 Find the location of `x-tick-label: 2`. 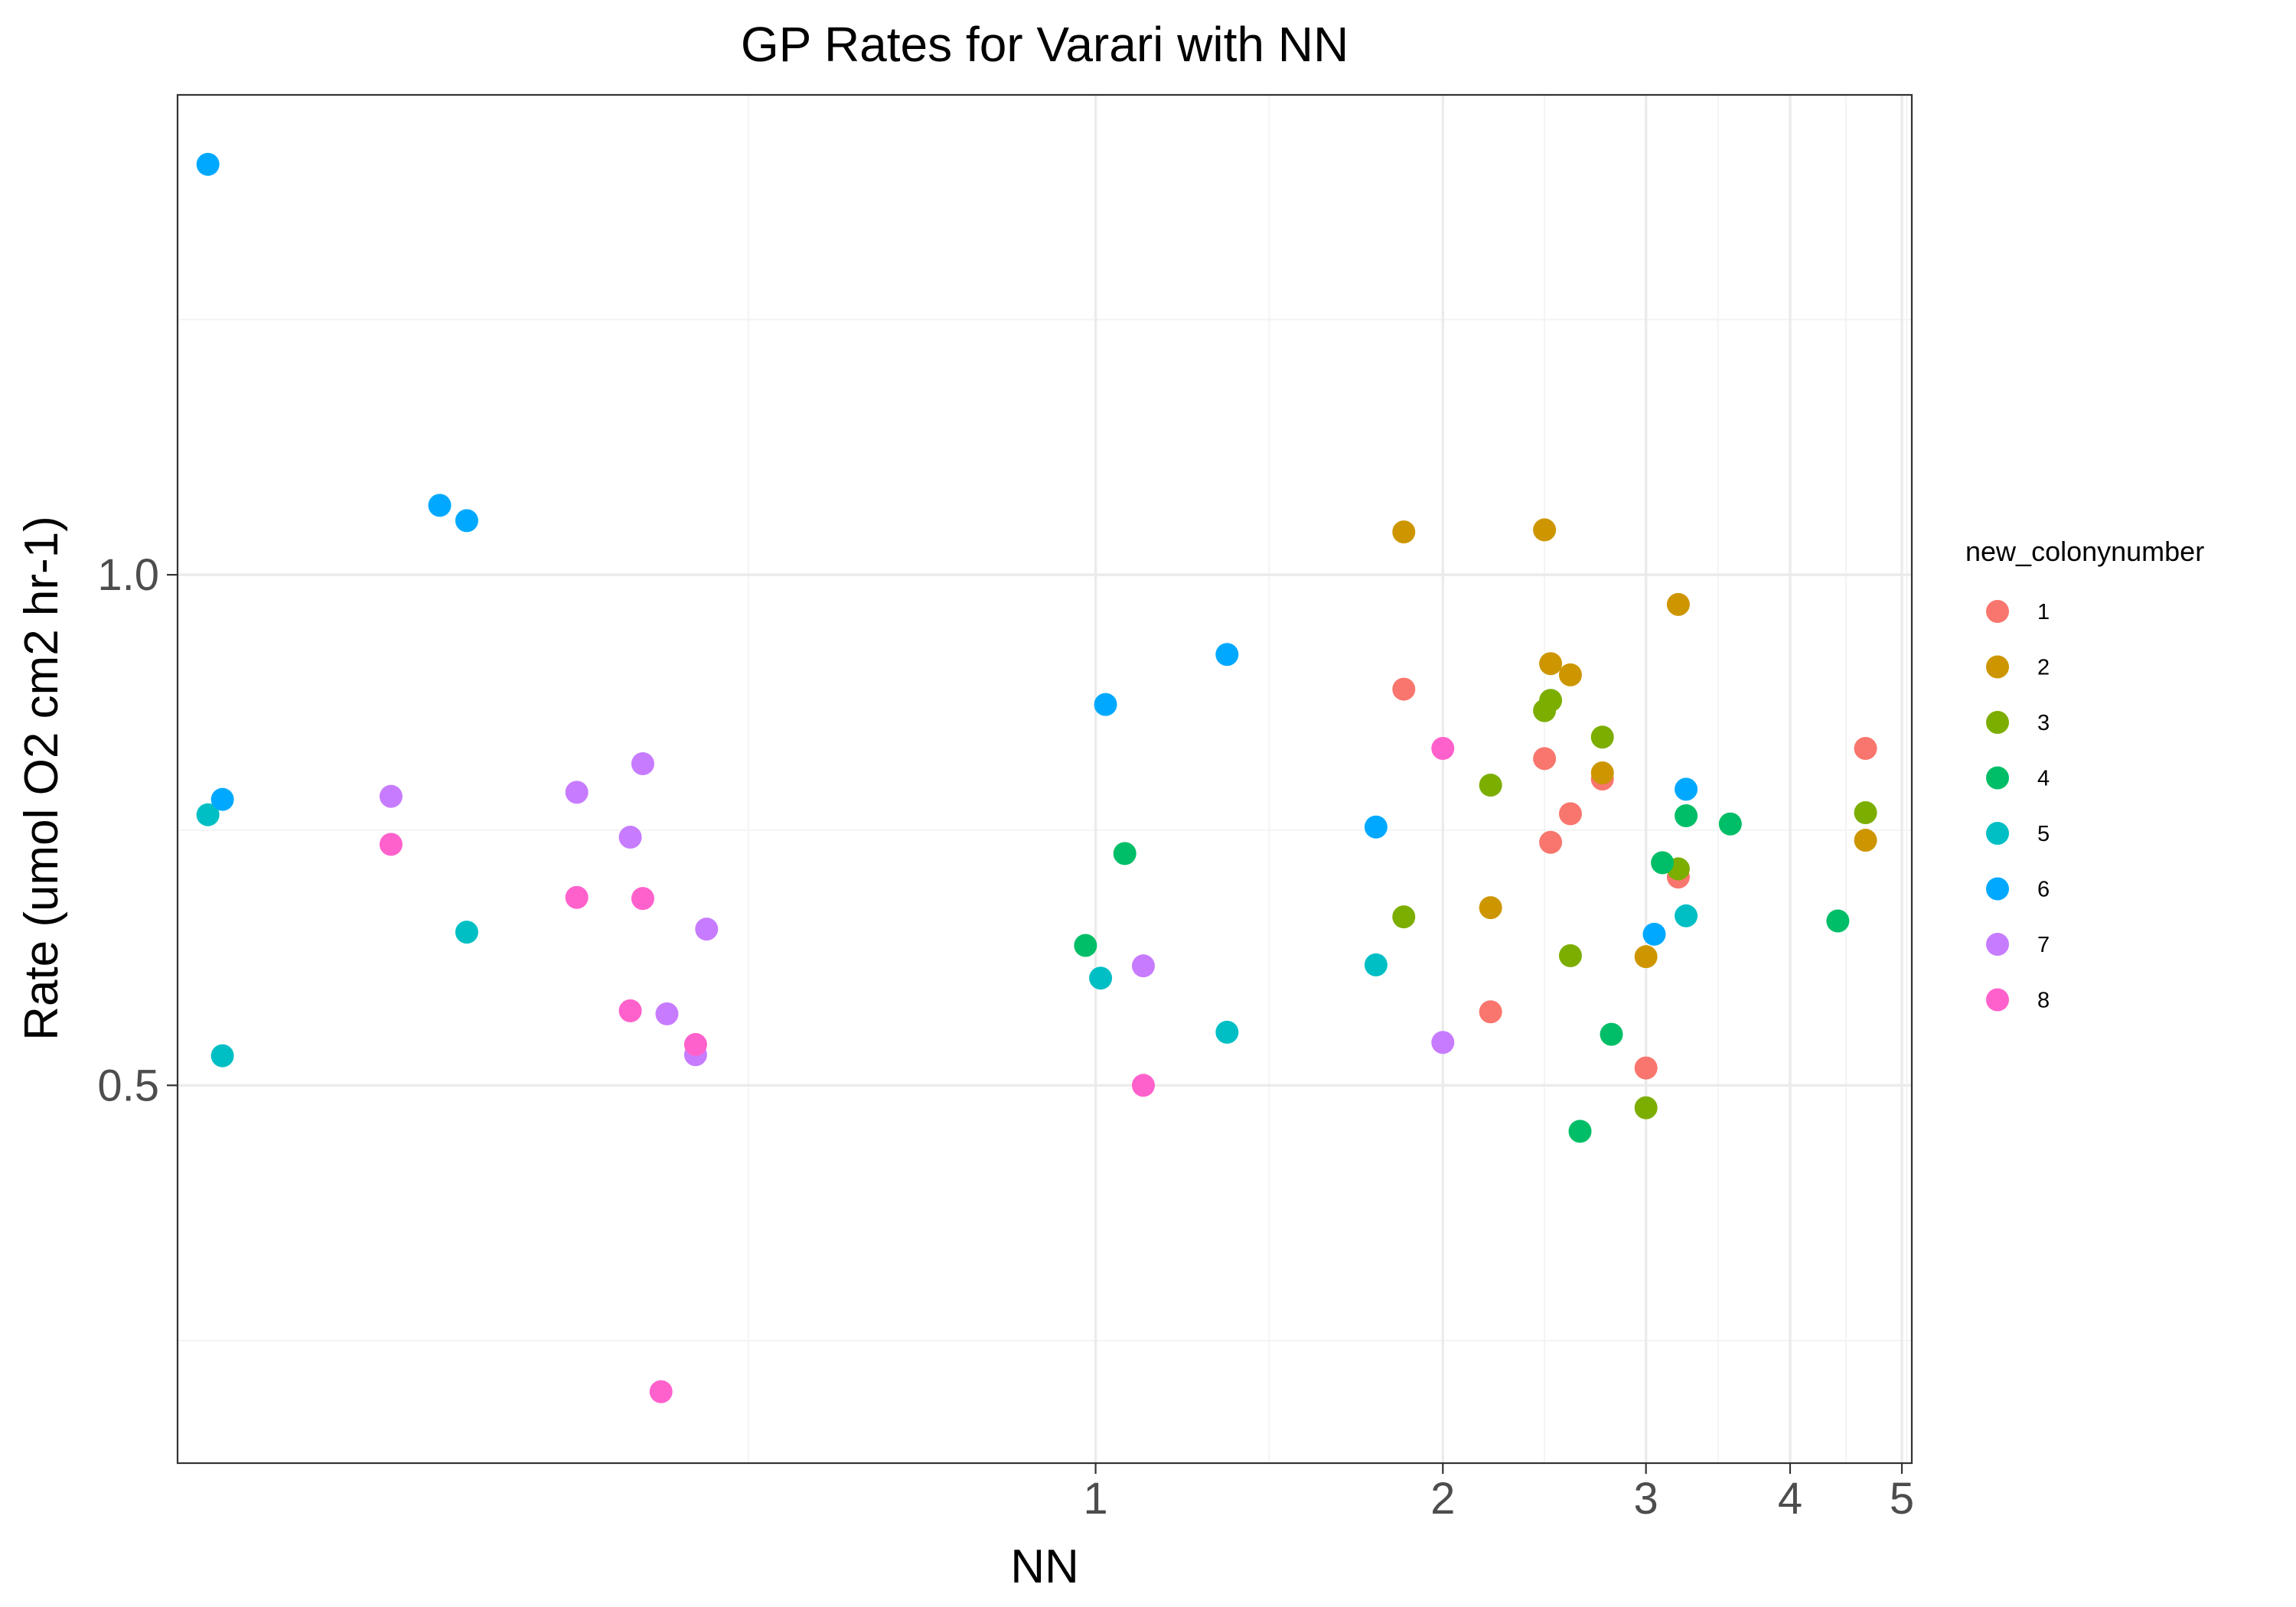

x-tick-label: 2 is located at coordinates (1442, 1499).